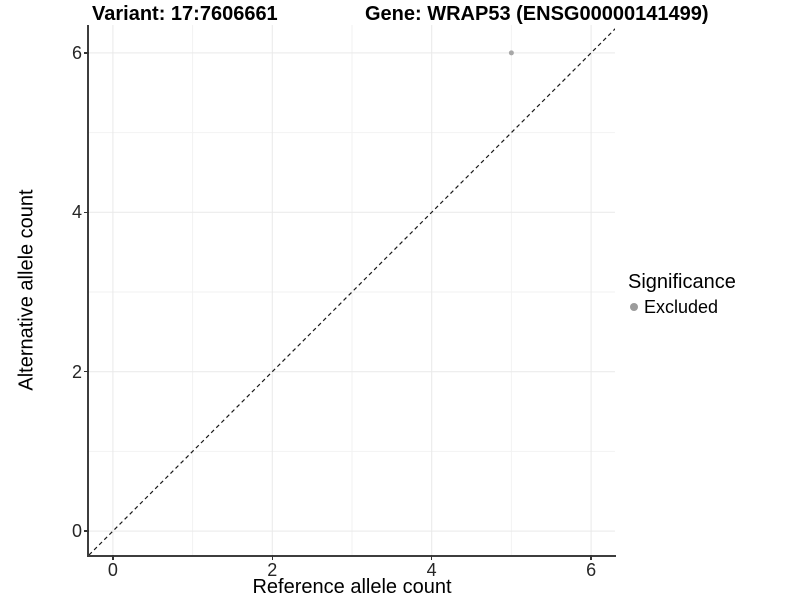  Describe the element at coordinates (351, 556) in the screenshot. I see `x-axis-line` at that location.